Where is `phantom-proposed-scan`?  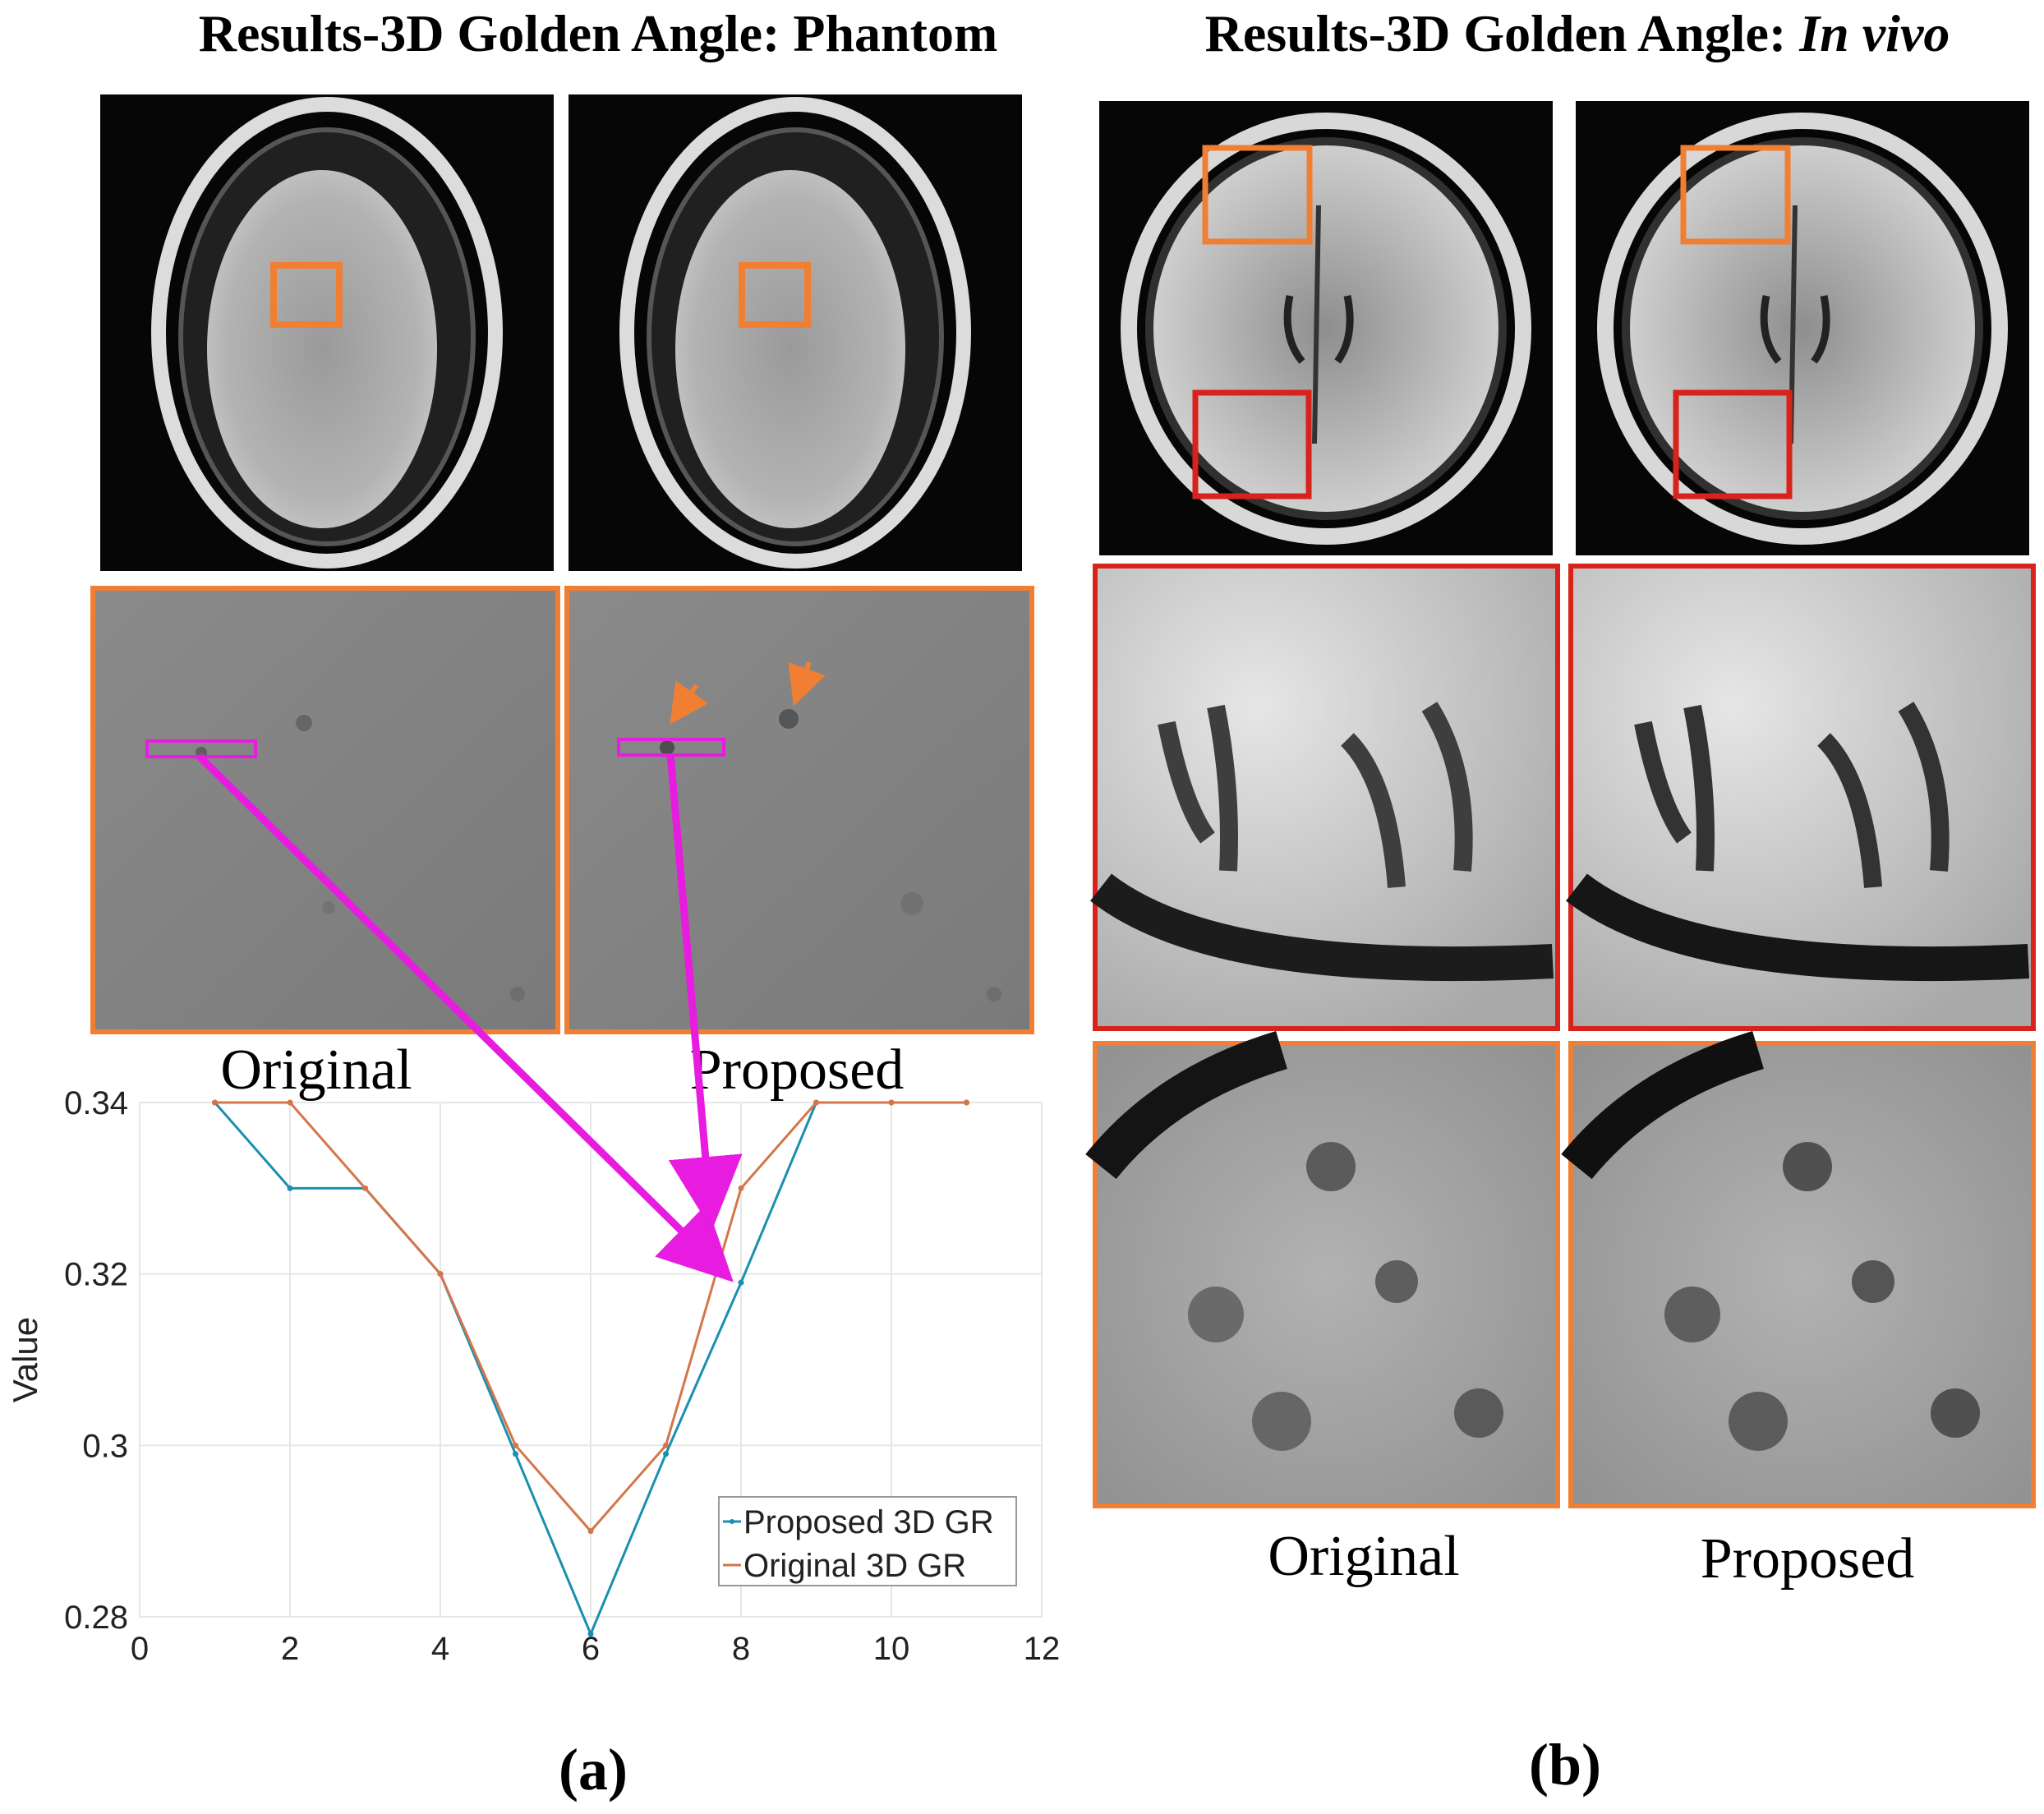 phantom-proposed-scan is located at coordinates (796, 333).